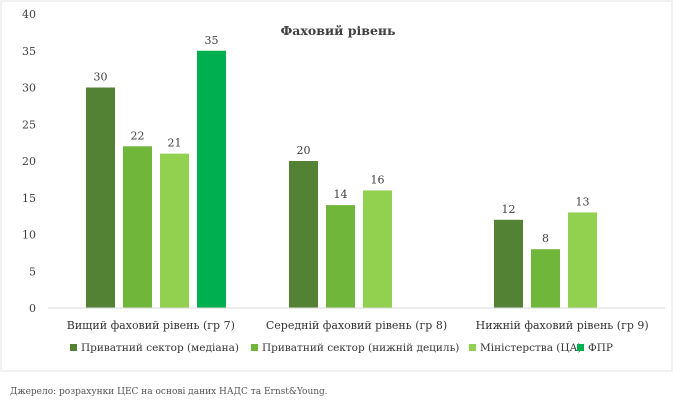 This screenshot has width=693, height=404. I want to click on legend-label: Приватний сектор (медіана), so click(160, 348).